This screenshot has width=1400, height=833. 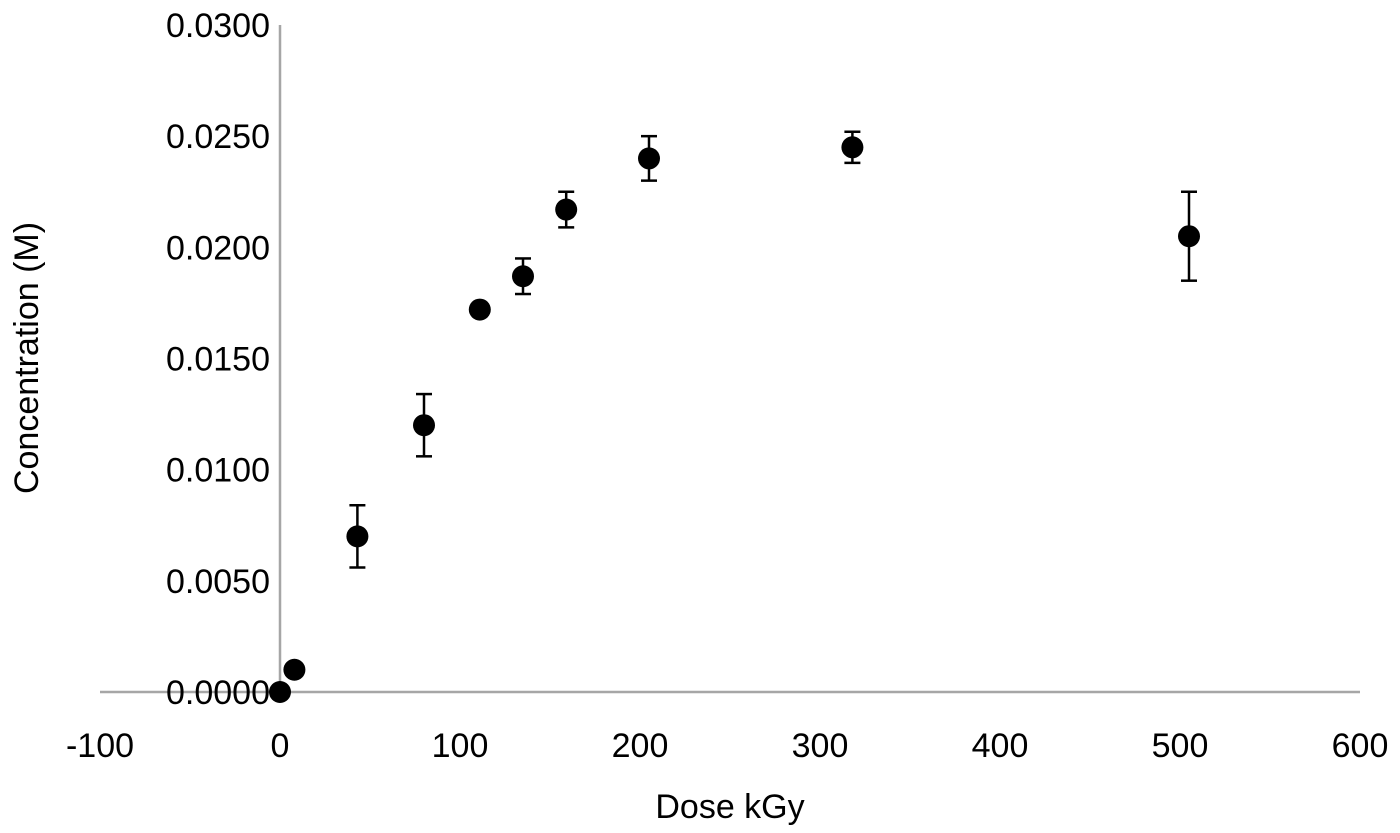 What do you see at coordinates (460, 746) in the screenshot?
I see `x-tick-label: 100` at bounding box center [460, 746].